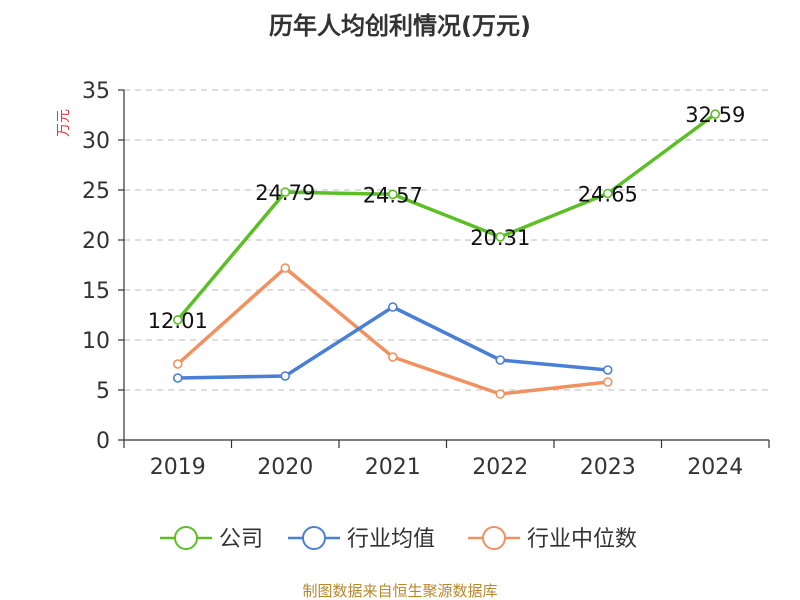 Image resolution: width=800 pixels, height=600 pixels. I want to click on legend: 公司 行业均值 行业中位数, so click(398, 539).